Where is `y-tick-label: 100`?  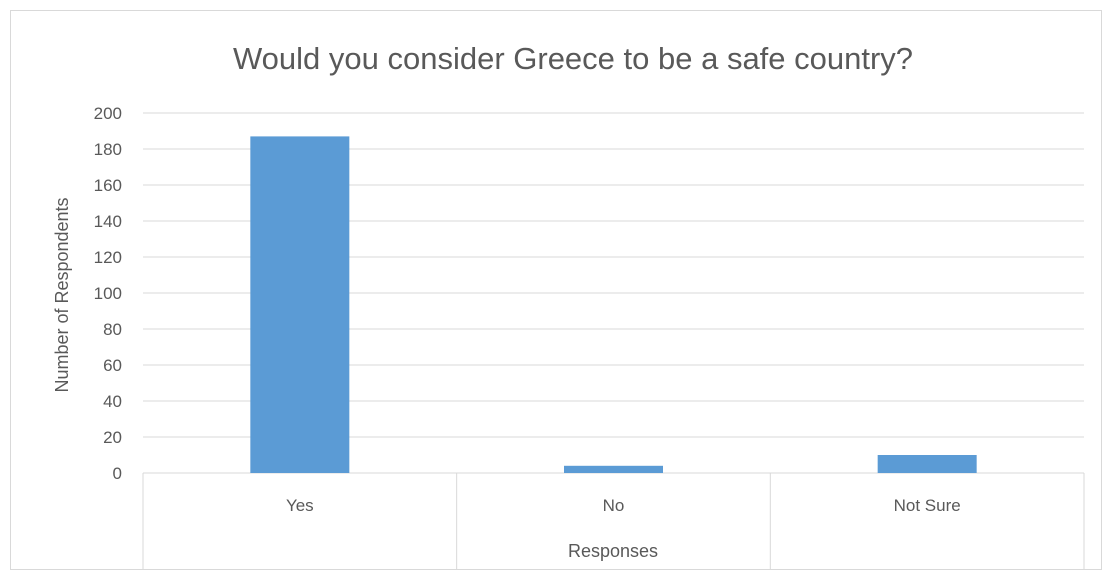 y-tick-label: 100 is located at coordinates (108, 293).